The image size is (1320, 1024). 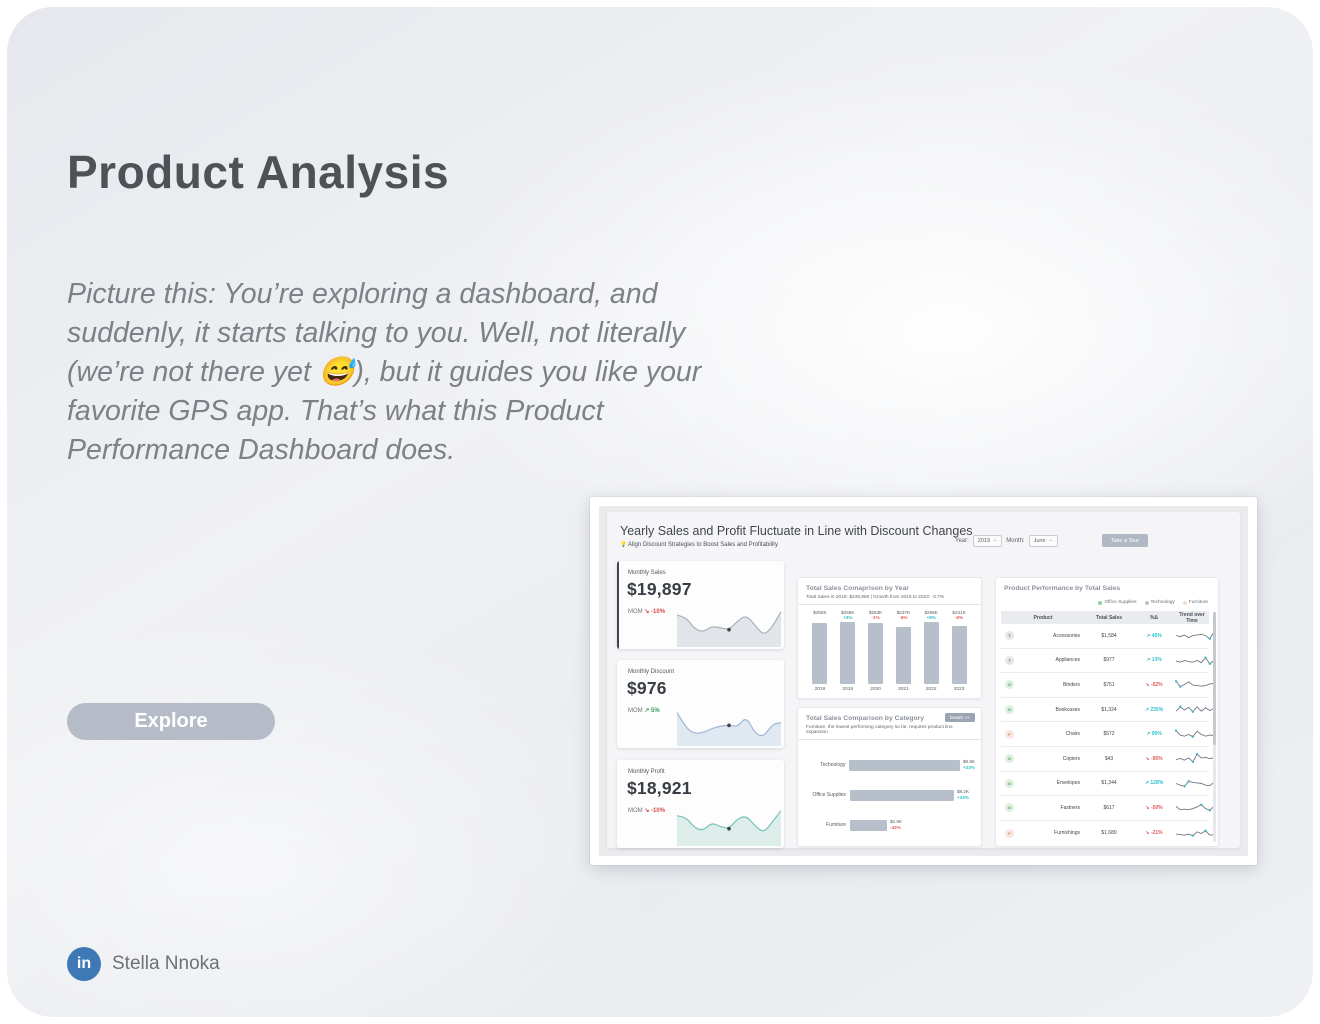 I want to click on percent-delta: ↗ 235%, so click(x=1154, y=709).